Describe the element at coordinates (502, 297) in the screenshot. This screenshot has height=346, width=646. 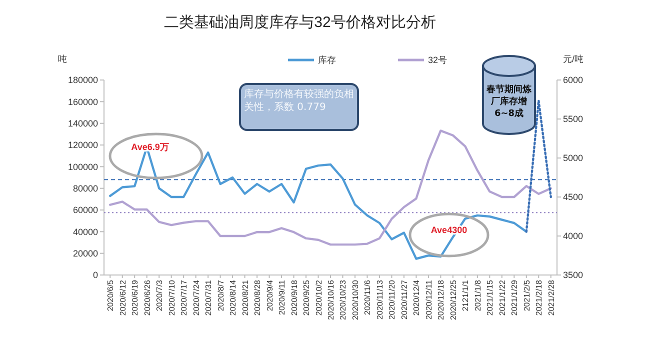
I see `x-tick-label: 2021/1/22` at that location.